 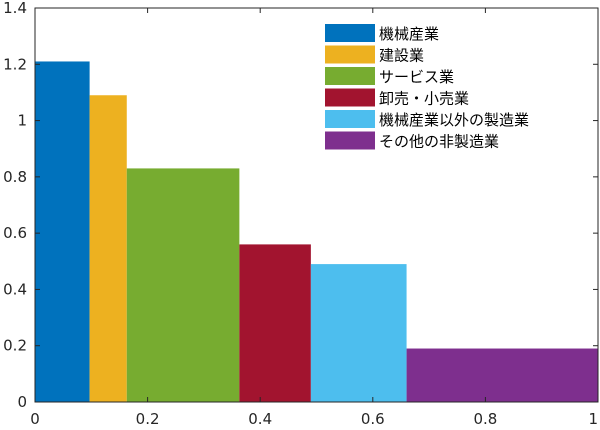 I want to click on x-tick-label: 0.4, so click(x=260, y=419).